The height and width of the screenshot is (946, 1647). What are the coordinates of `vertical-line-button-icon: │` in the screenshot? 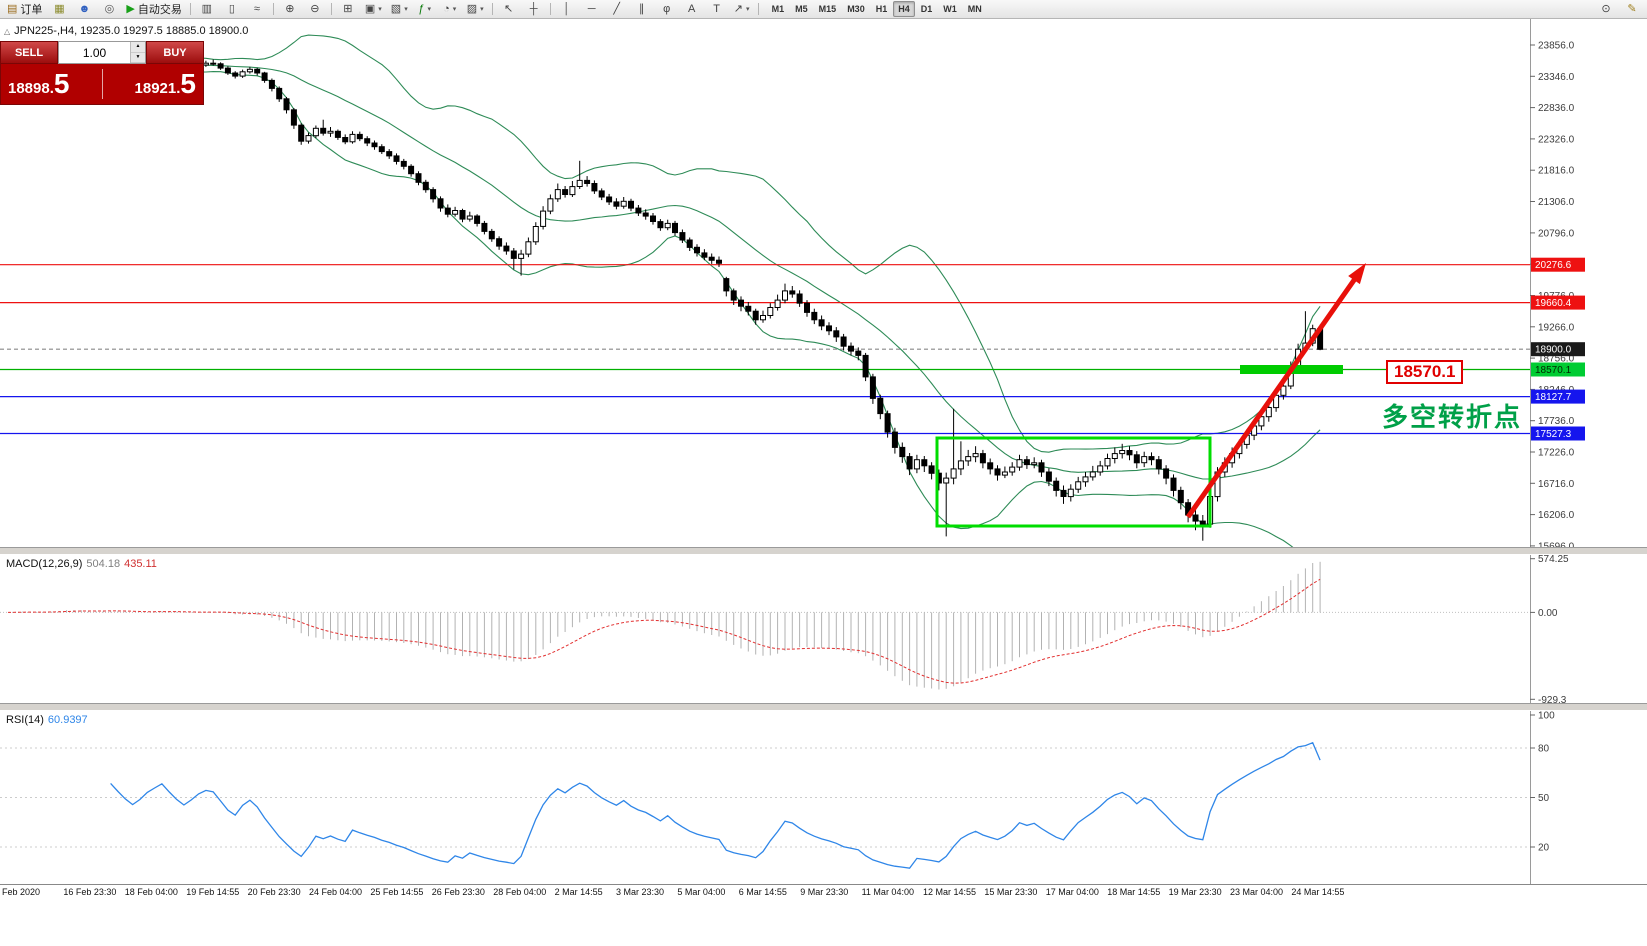 It's located at (567, 8).